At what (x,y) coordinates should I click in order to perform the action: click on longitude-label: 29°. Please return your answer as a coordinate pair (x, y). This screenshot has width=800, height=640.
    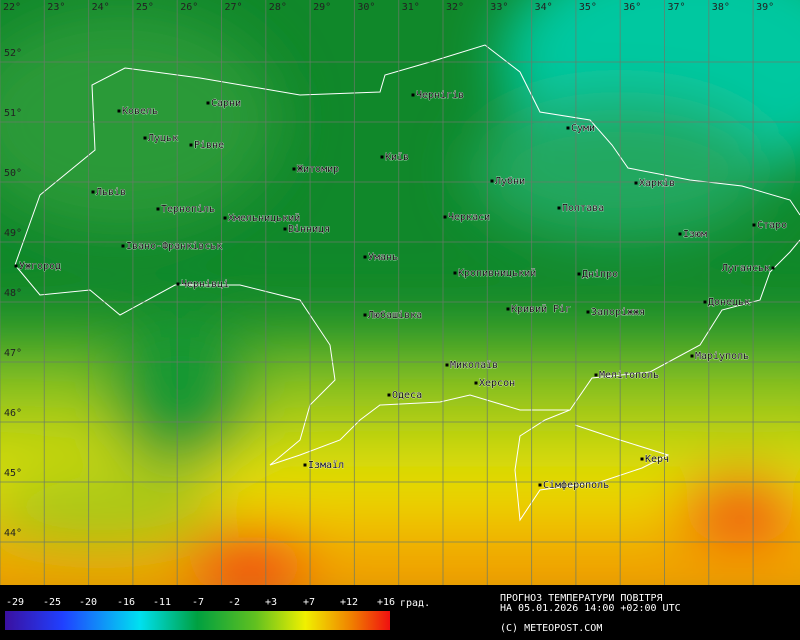
    Looking at the image, I should click on (322, 7).